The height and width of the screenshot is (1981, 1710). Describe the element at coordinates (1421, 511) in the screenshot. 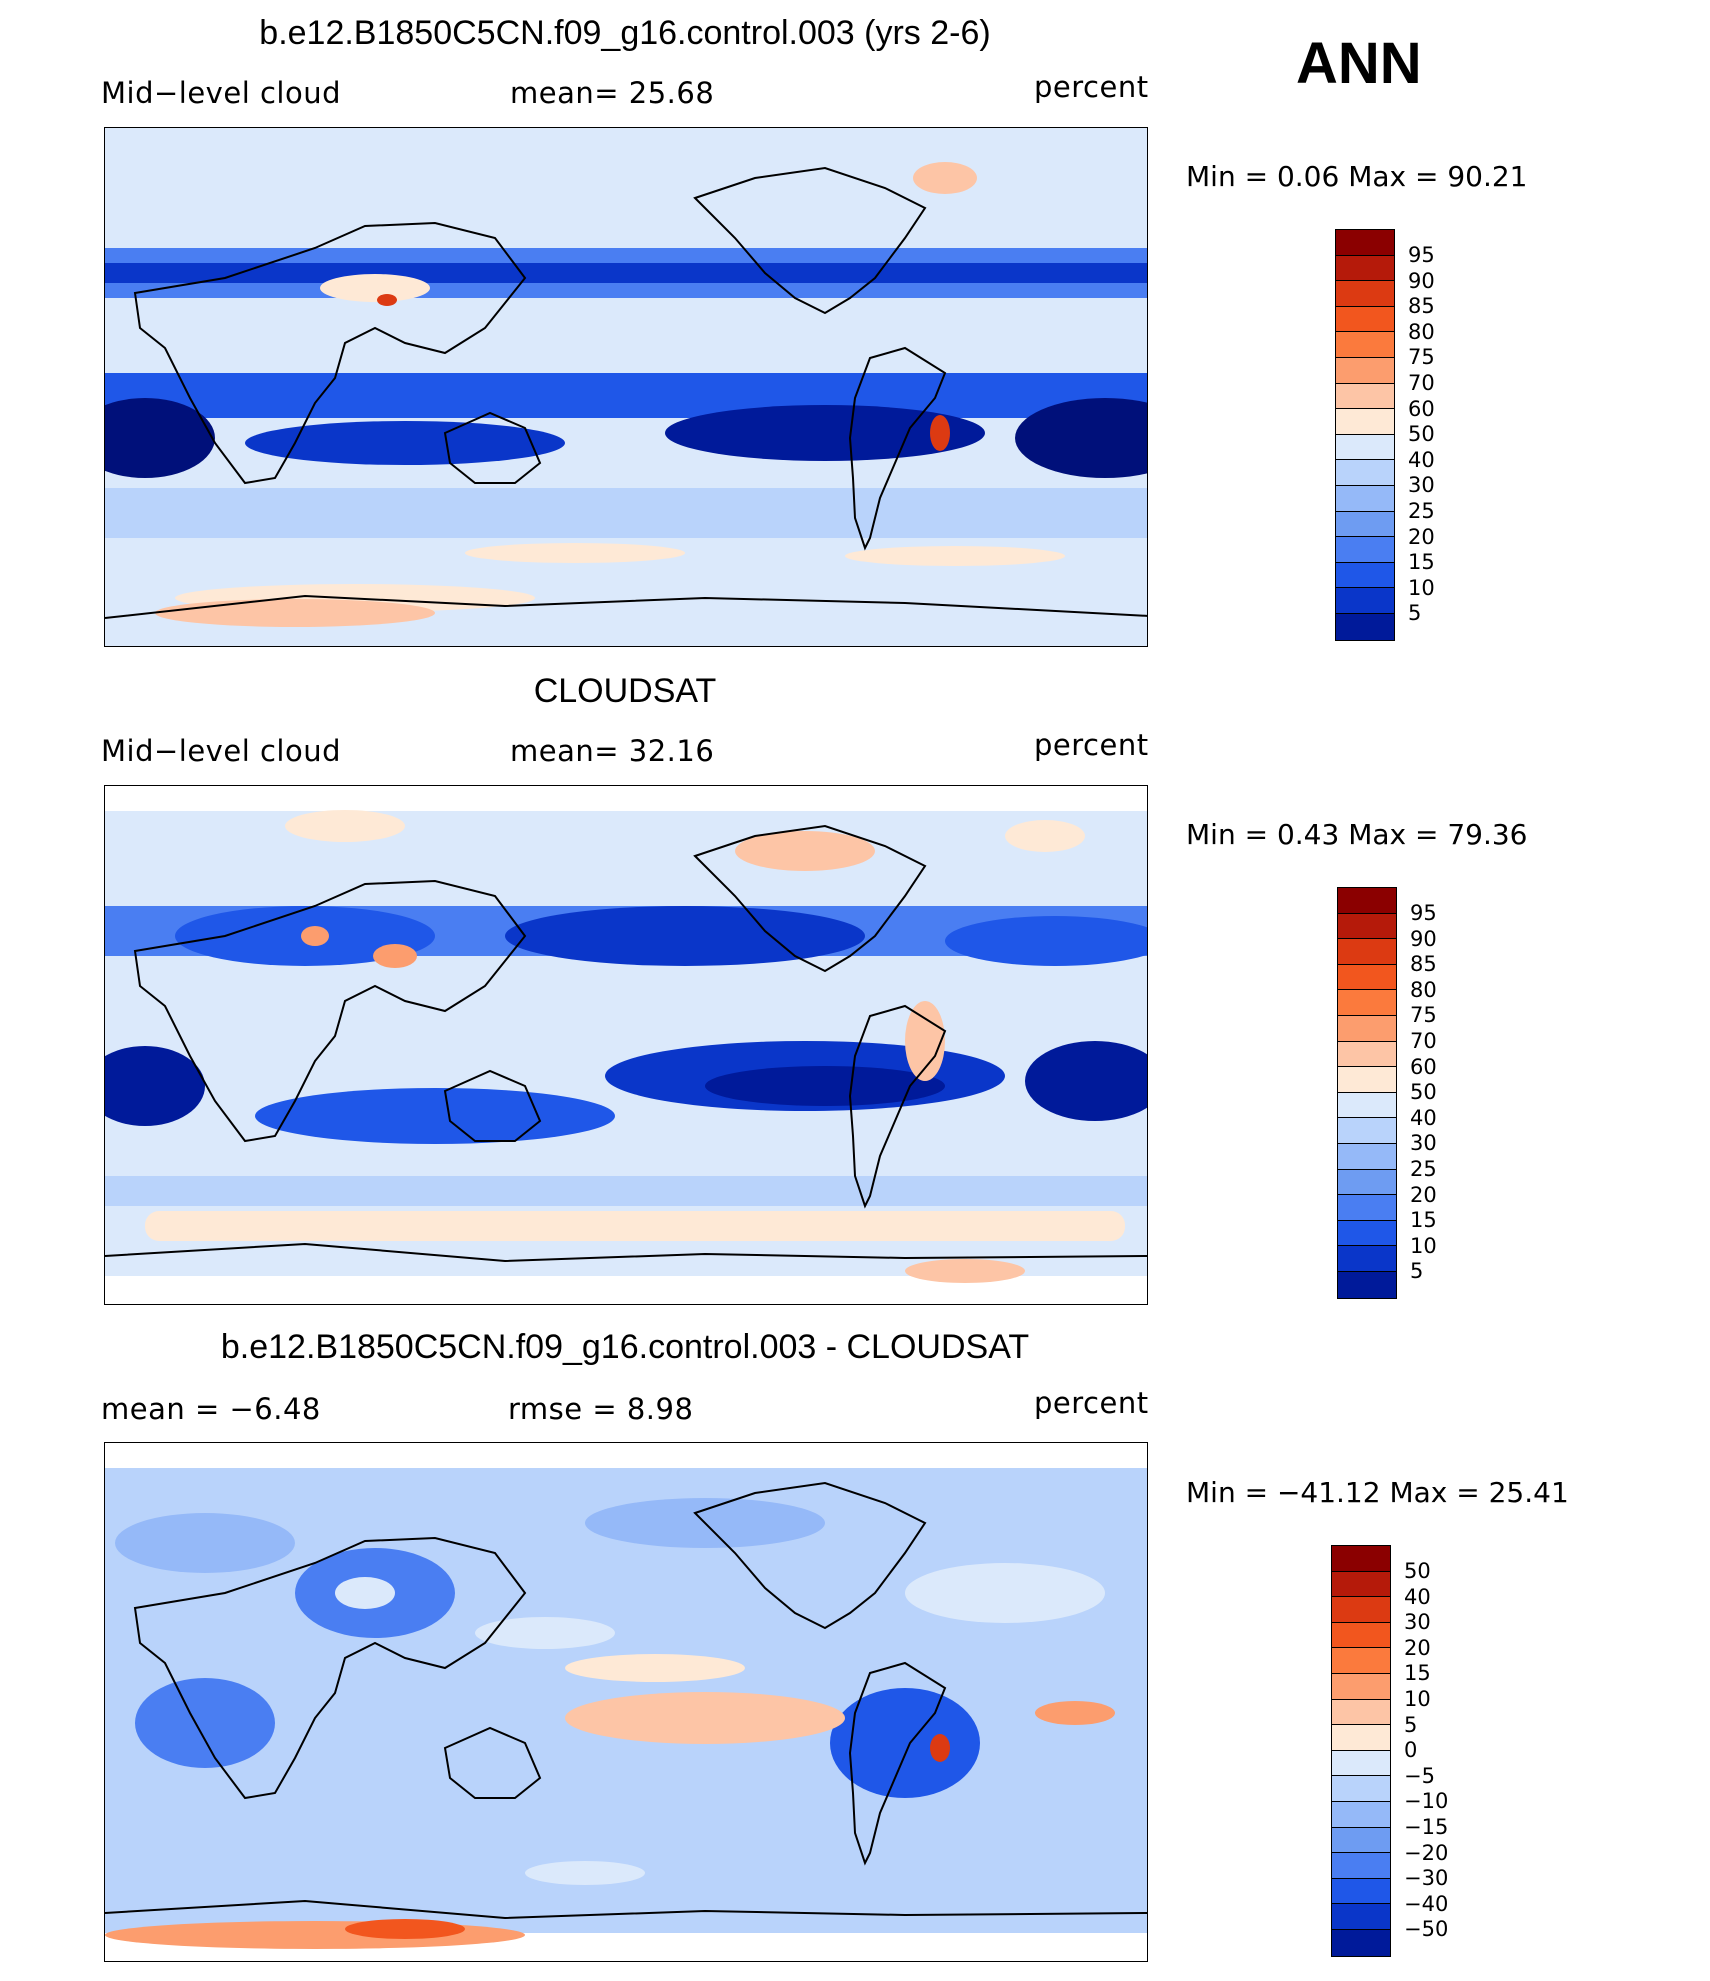

I see `panel-1-colorbar-tick: 25` at that location.